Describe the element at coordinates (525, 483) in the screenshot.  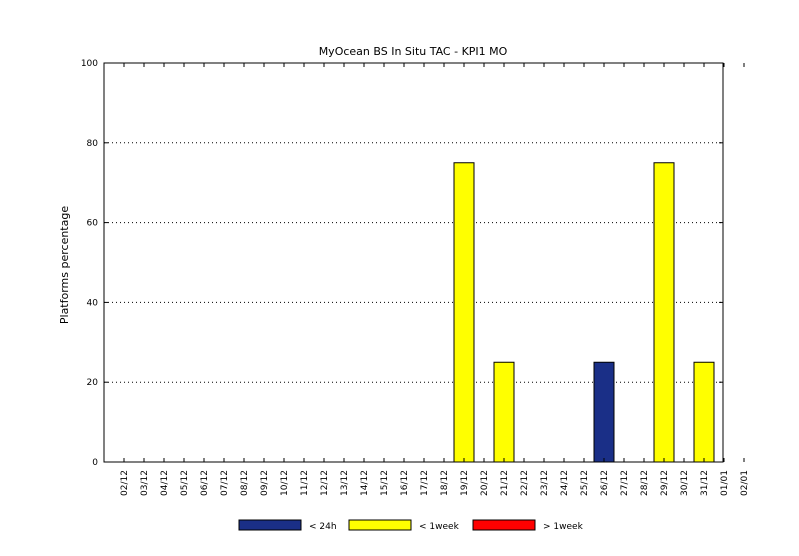
I see `x-tick-label: 22/12` at that location.